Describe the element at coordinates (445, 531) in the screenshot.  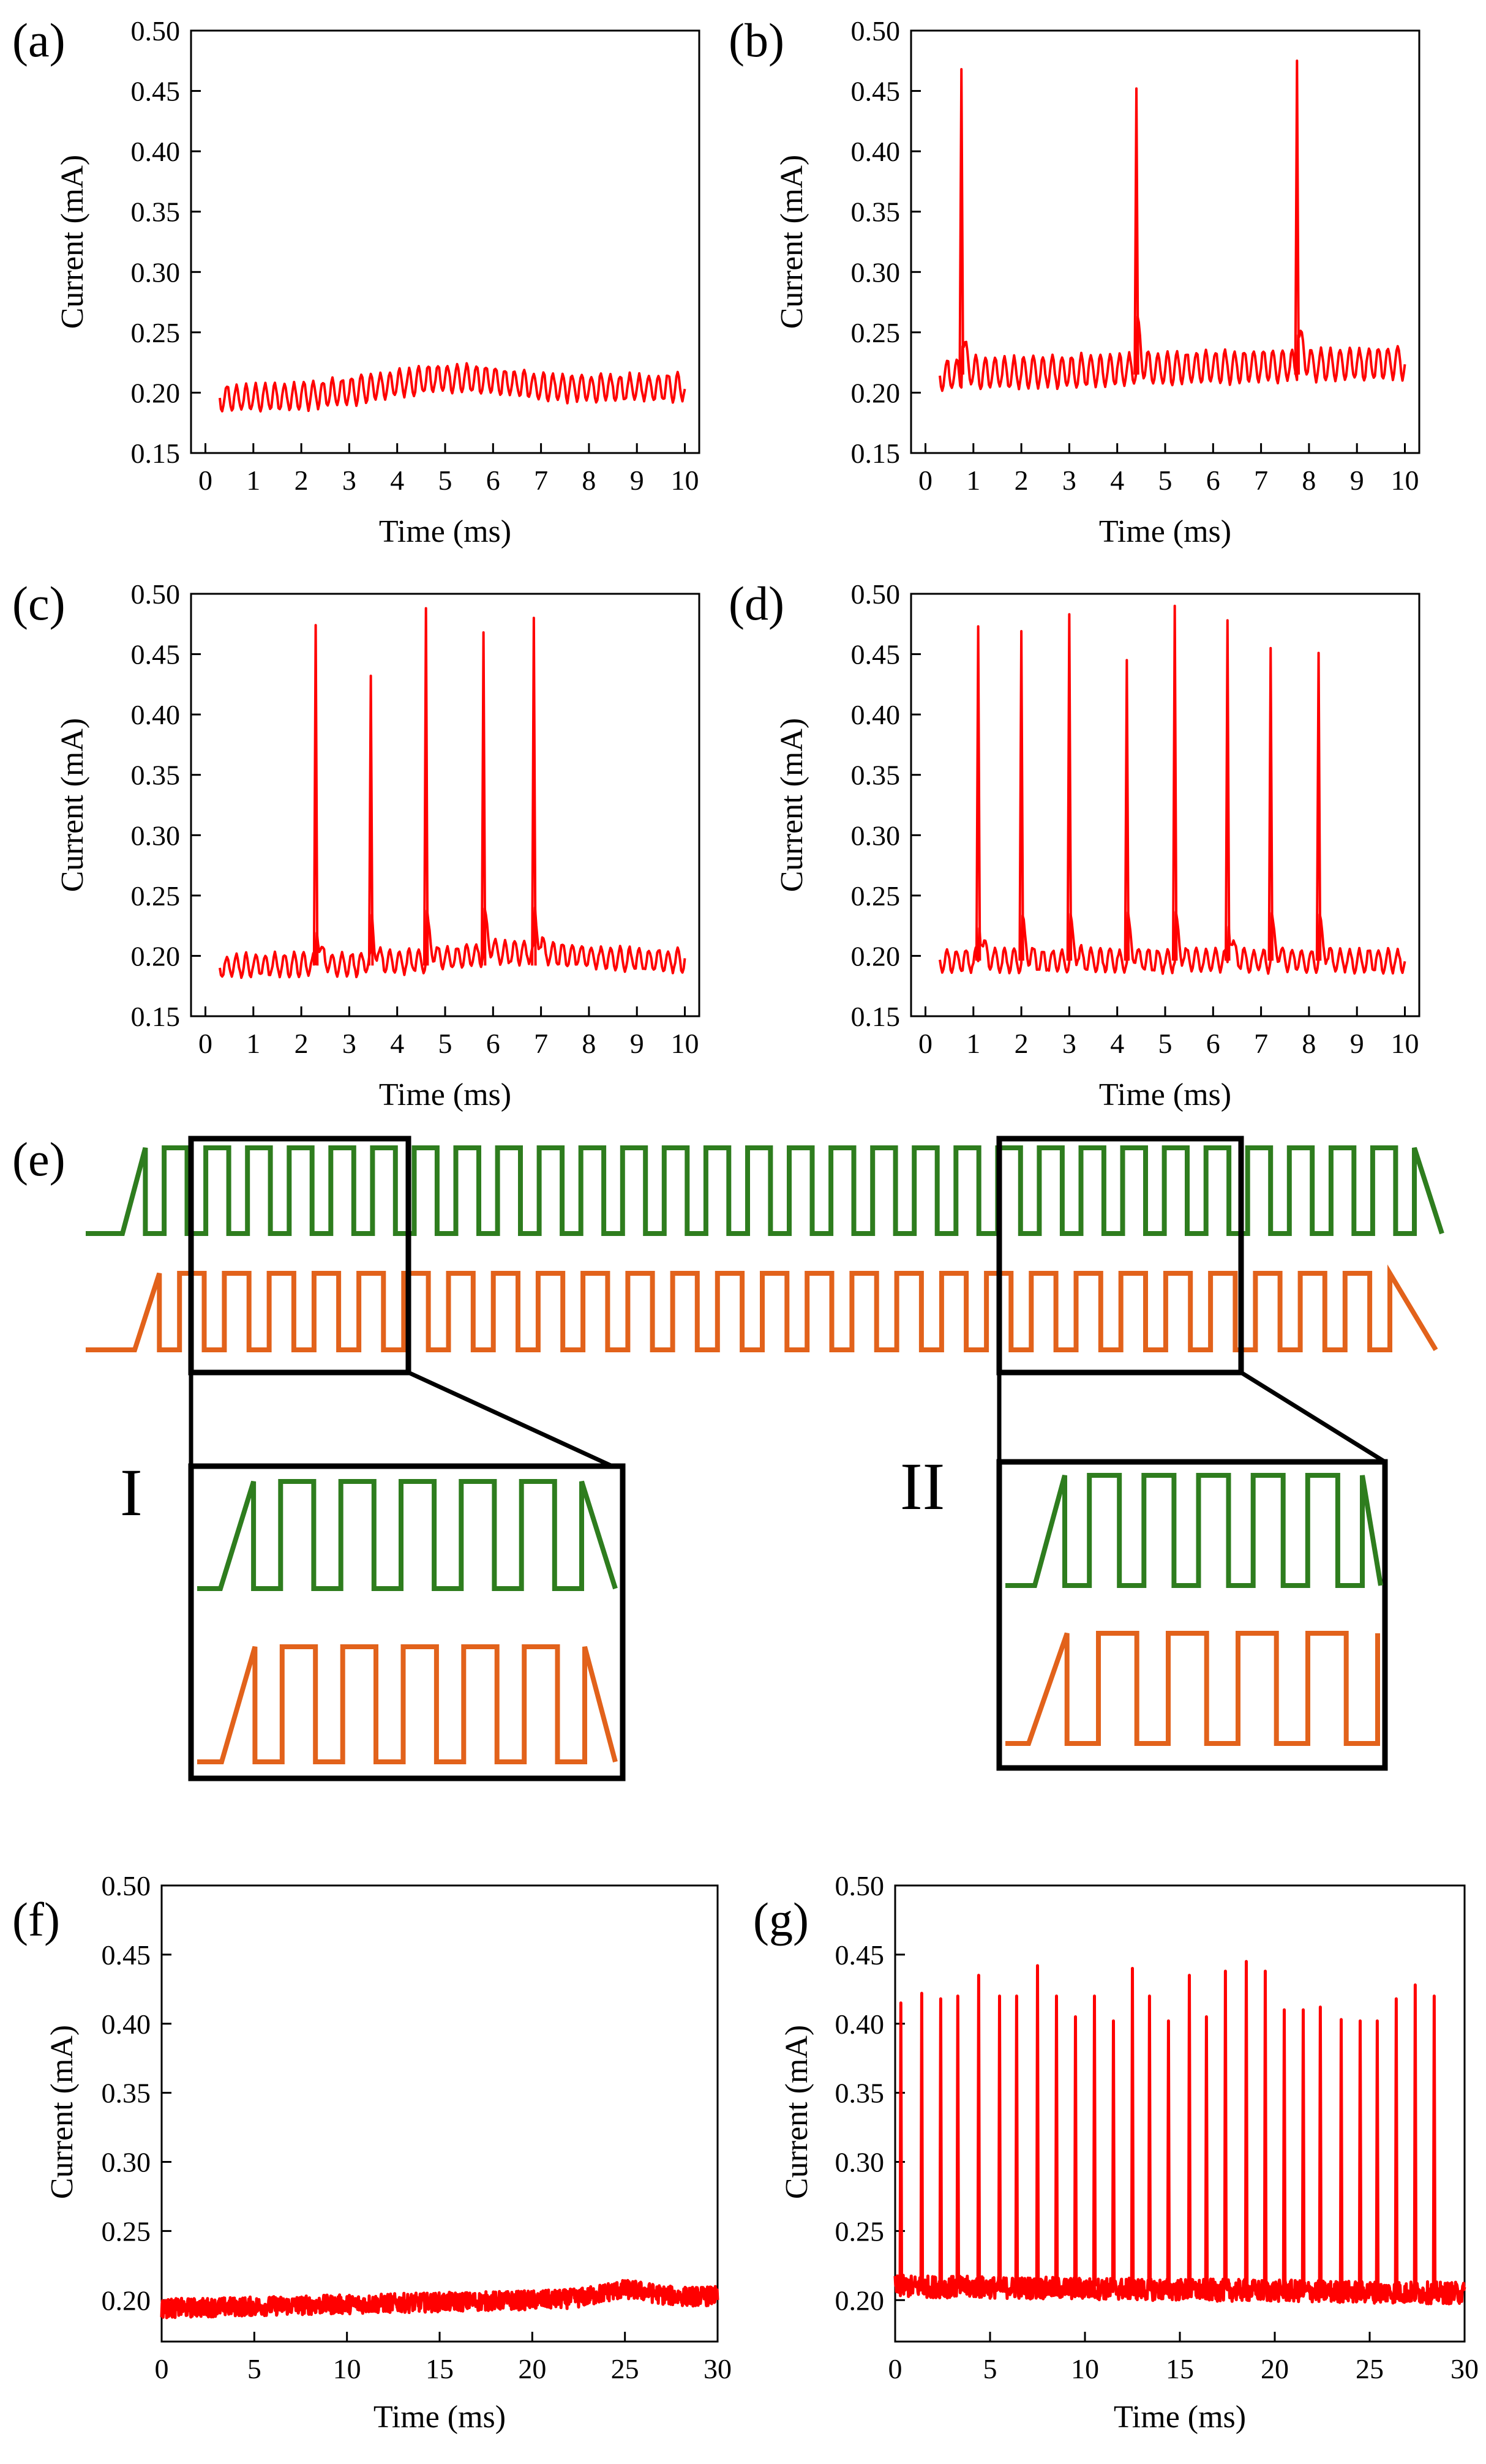
I see `x-axis-label-a: Time (ms)` at that location.